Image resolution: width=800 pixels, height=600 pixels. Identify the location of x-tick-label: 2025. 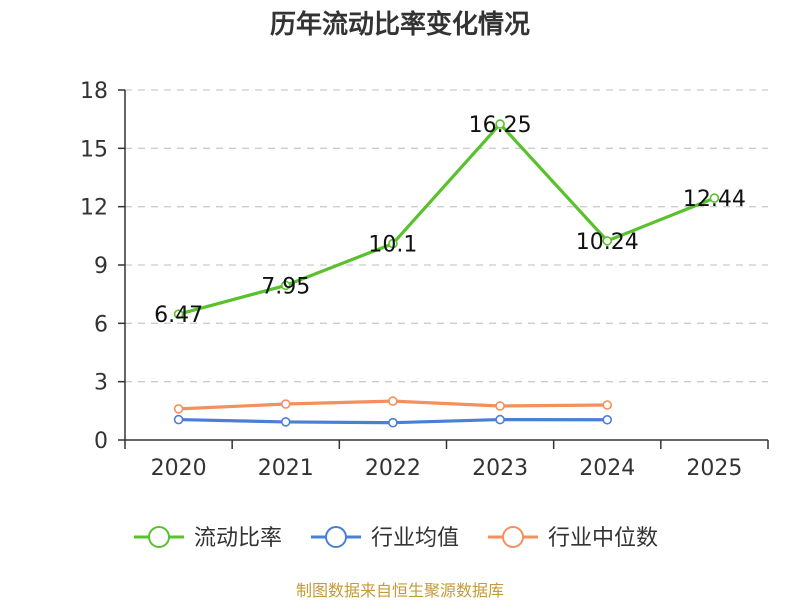
(714, 468).